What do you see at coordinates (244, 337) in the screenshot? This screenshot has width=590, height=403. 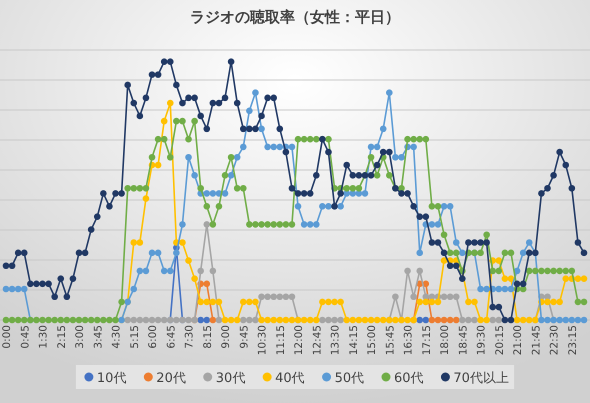 I see `x-tick-label: 9:45` at bounding box center [244, 337].